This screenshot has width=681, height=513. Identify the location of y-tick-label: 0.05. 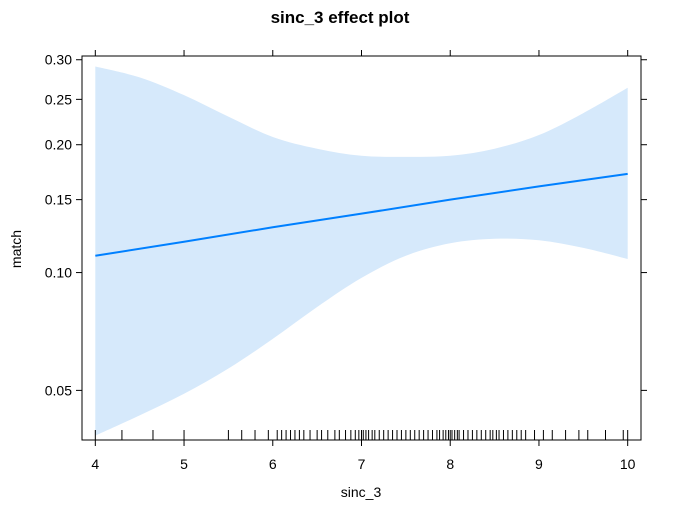
(58, 390).